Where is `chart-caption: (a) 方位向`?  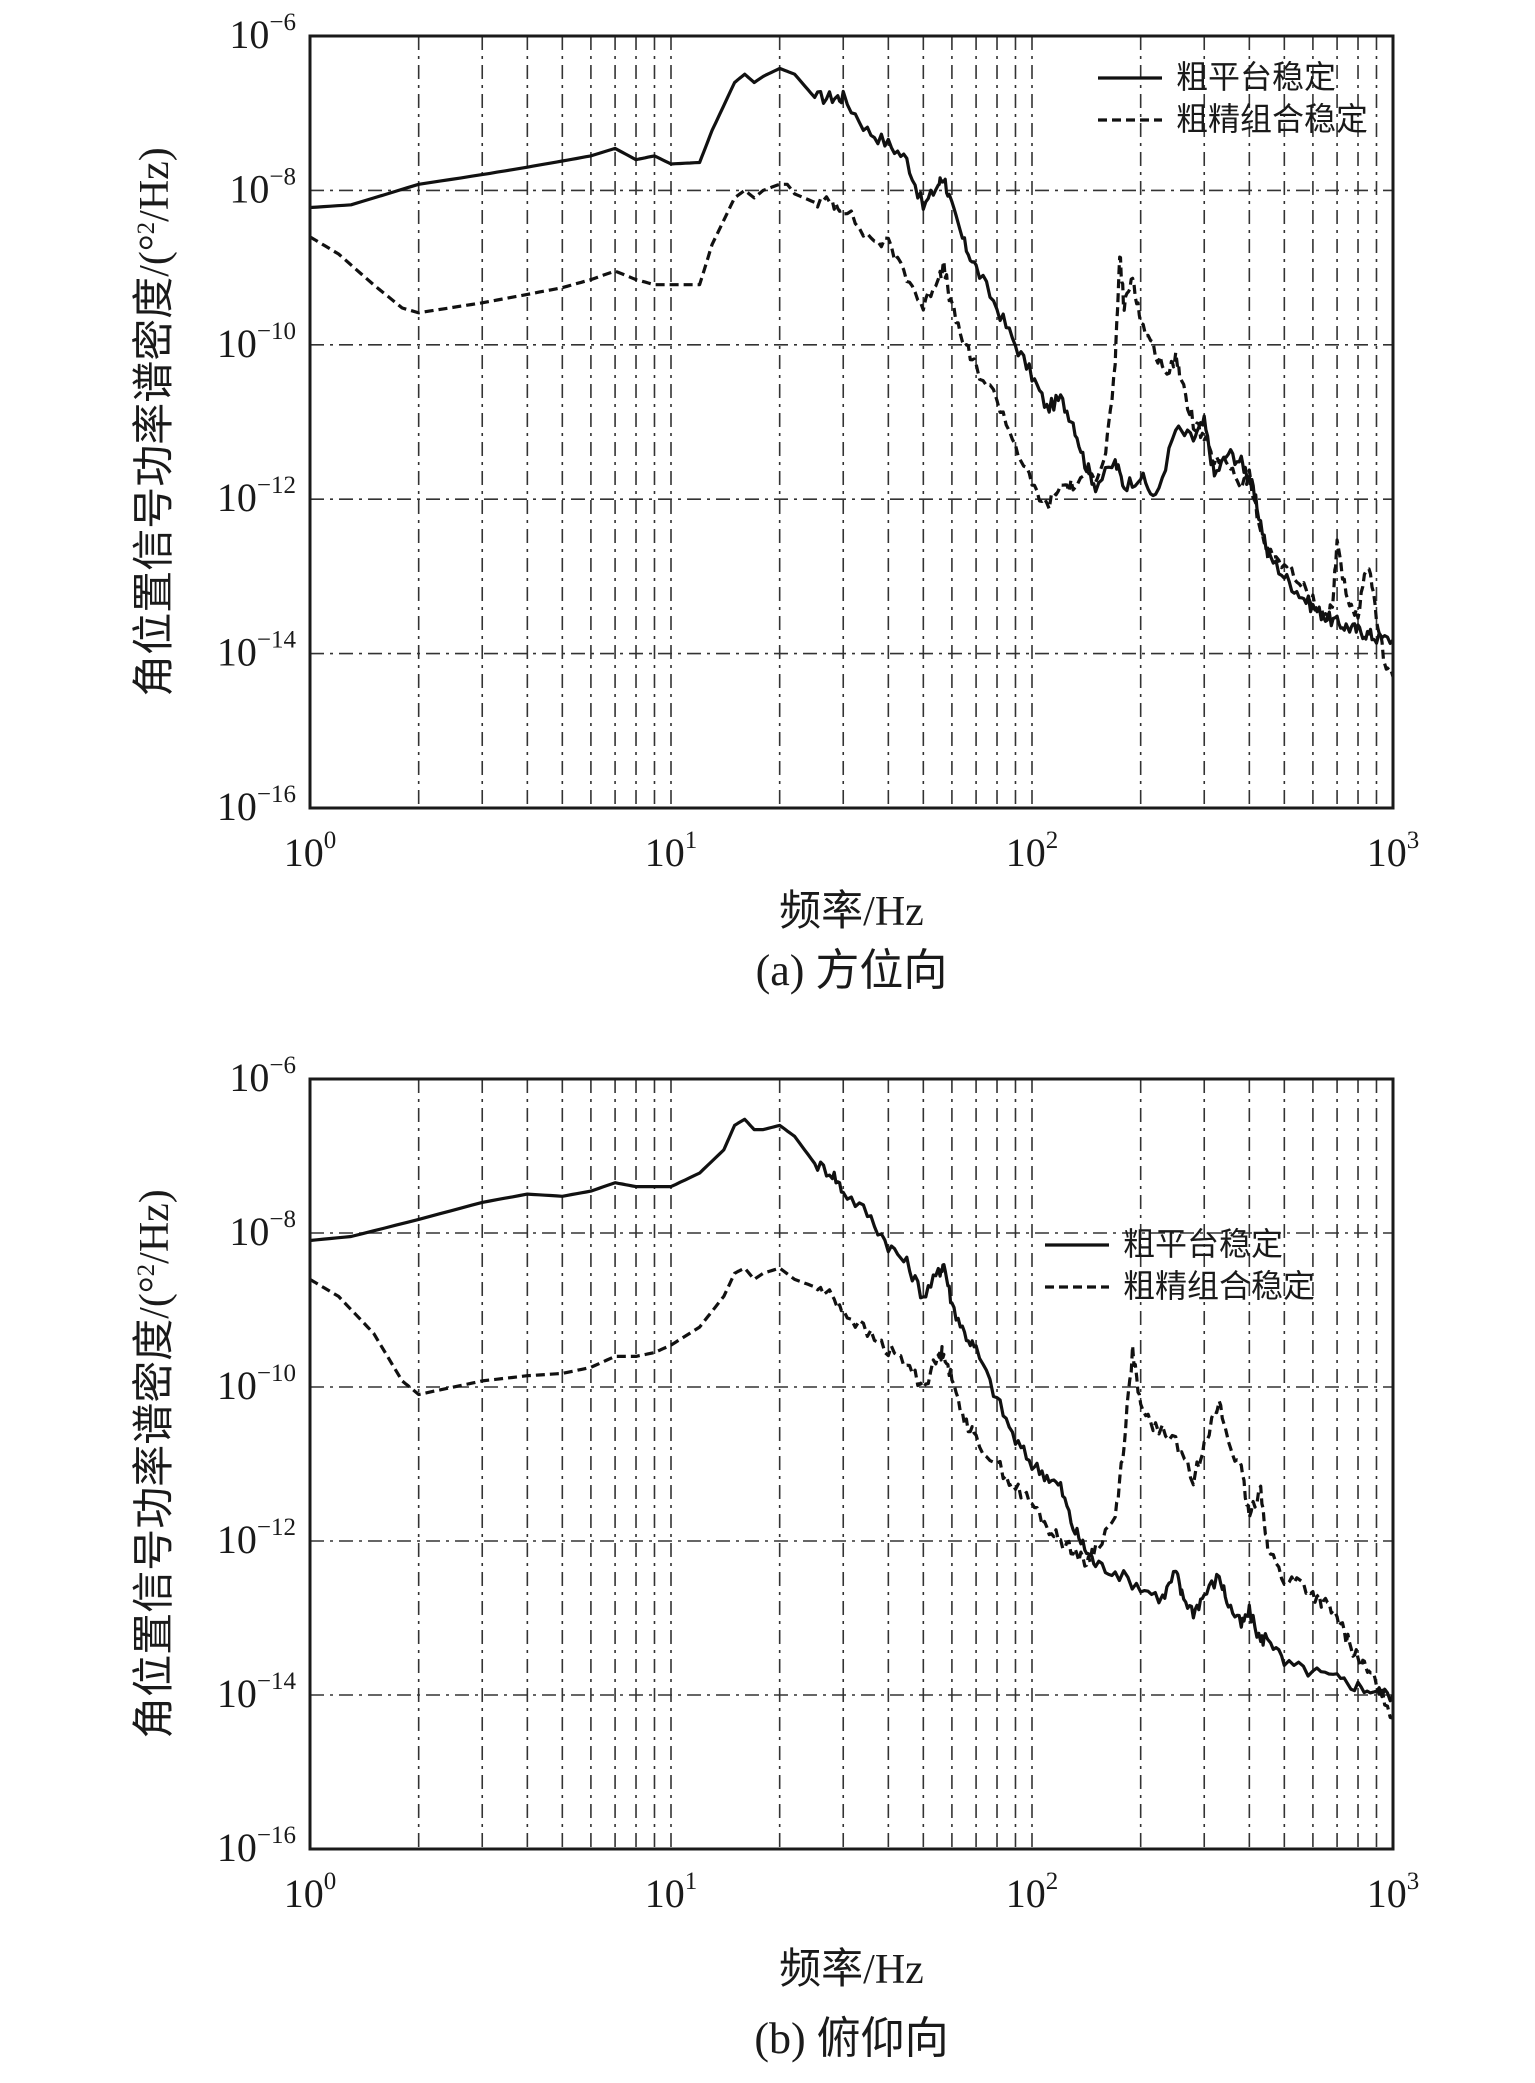
chart-caption: (a) 方位向 is located at coordinates (852, 970).